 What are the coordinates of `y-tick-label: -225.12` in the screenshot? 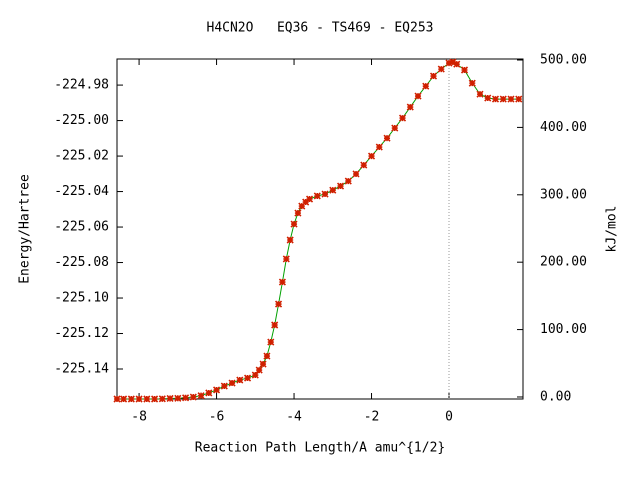 It's located at (81, 333).